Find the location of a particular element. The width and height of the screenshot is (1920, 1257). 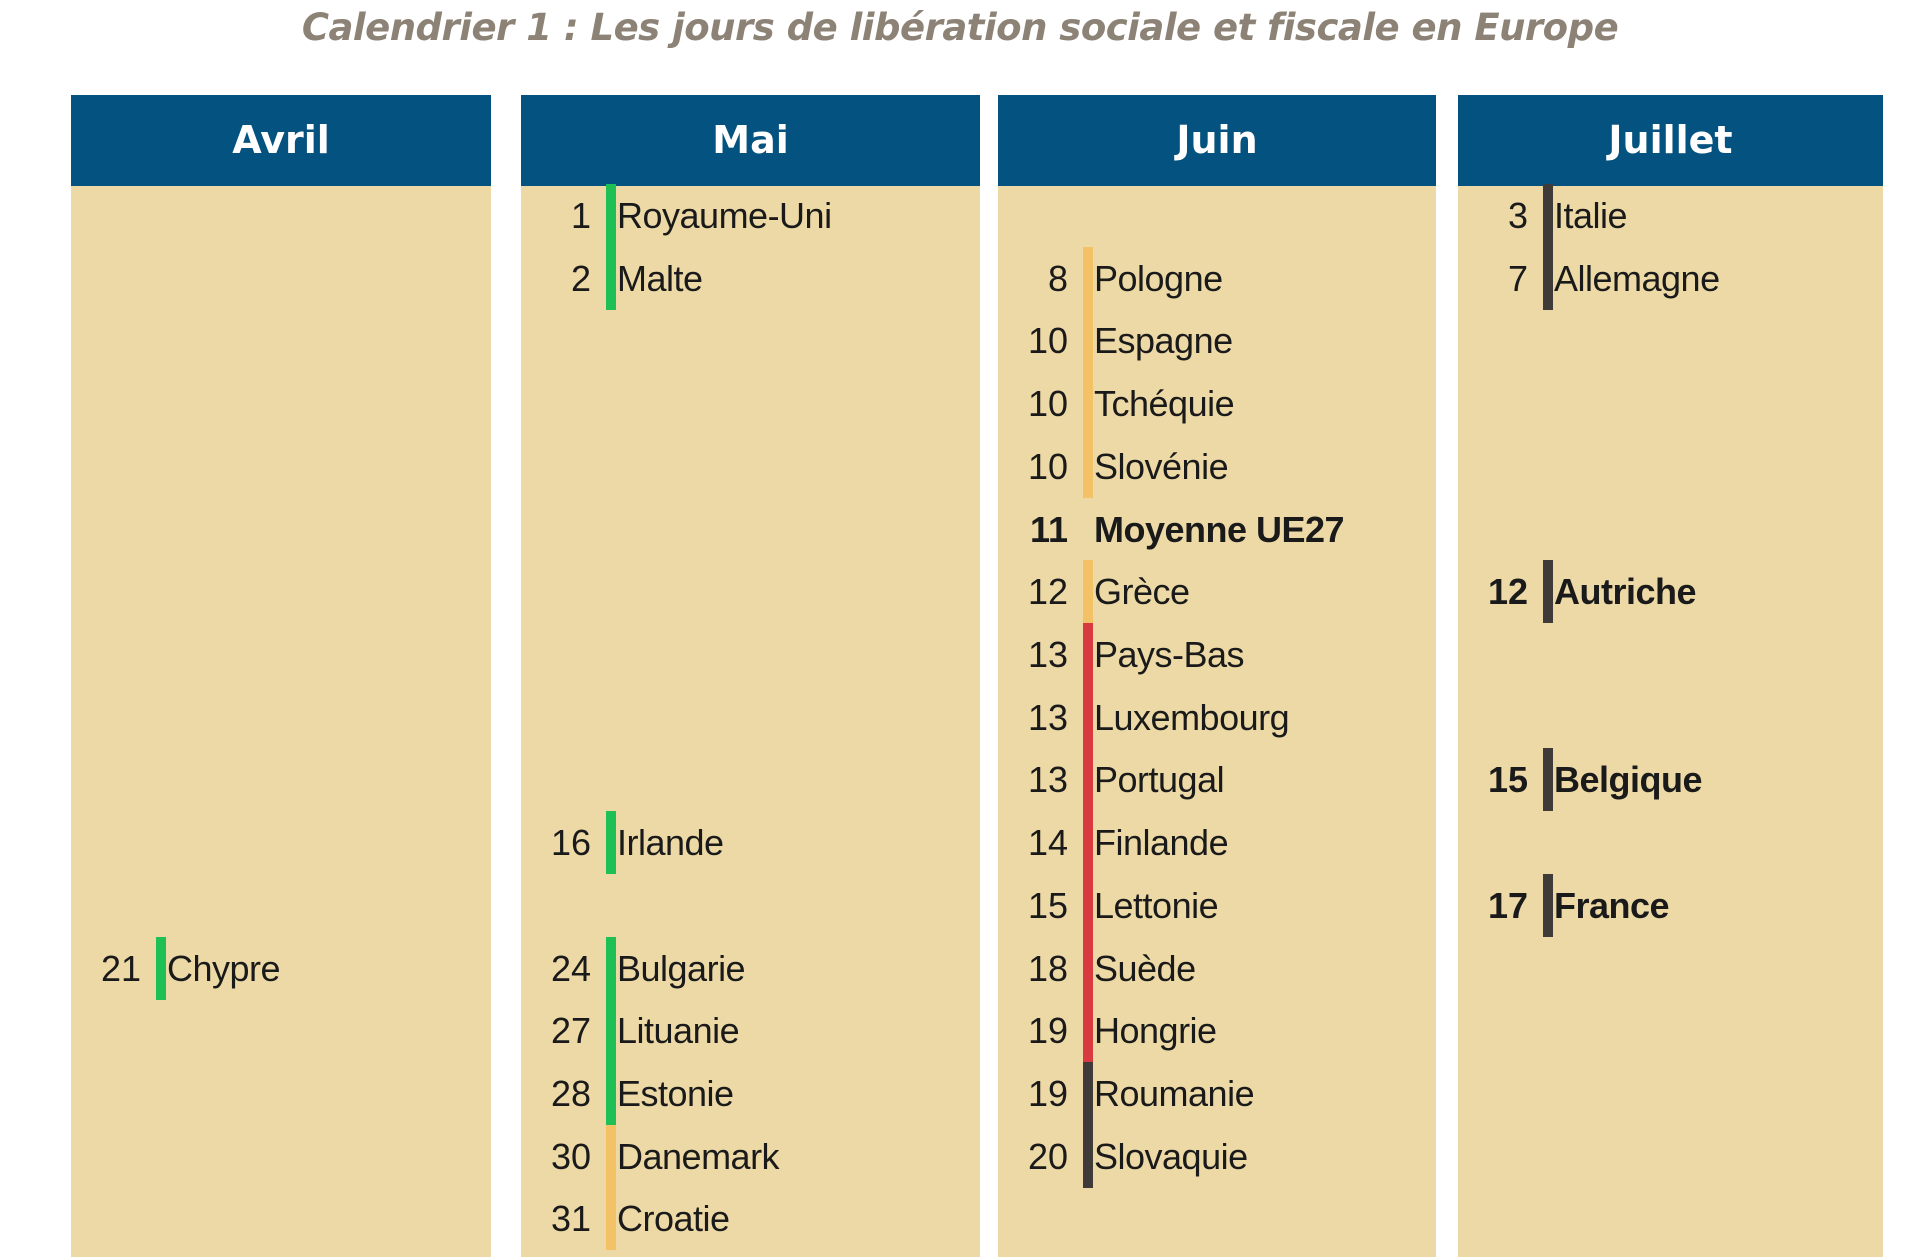

calendar-entry: 10 Slovénie is located at coordinates (1217, 466).